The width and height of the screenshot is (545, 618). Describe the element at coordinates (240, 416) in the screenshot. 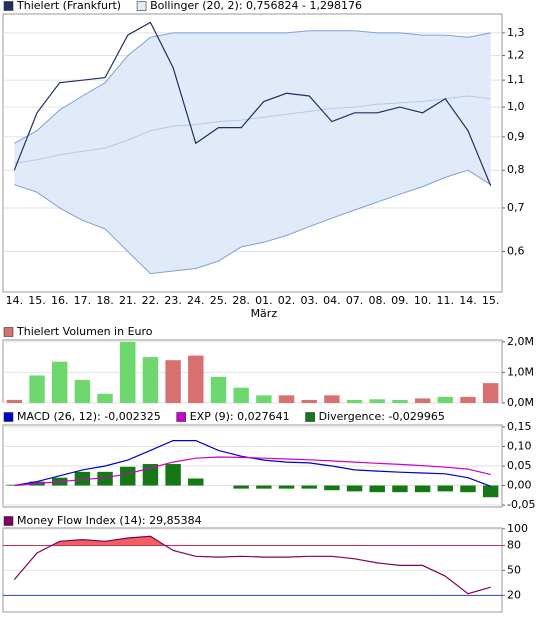

I see `legend-label: EXP (9): 0,027641` at that location.